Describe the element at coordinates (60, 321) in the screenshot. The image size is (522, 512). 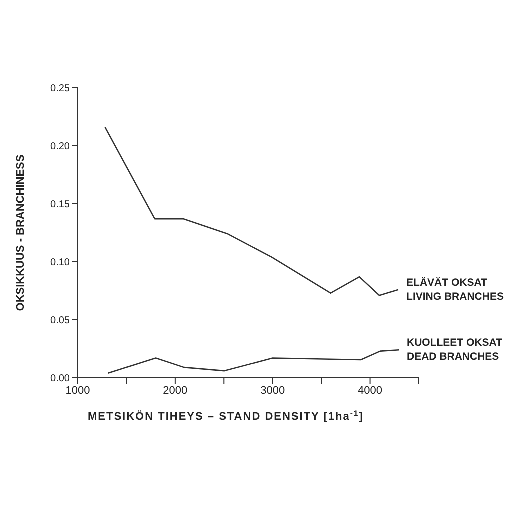
I see `y-tick-label: 0.05` at that location.